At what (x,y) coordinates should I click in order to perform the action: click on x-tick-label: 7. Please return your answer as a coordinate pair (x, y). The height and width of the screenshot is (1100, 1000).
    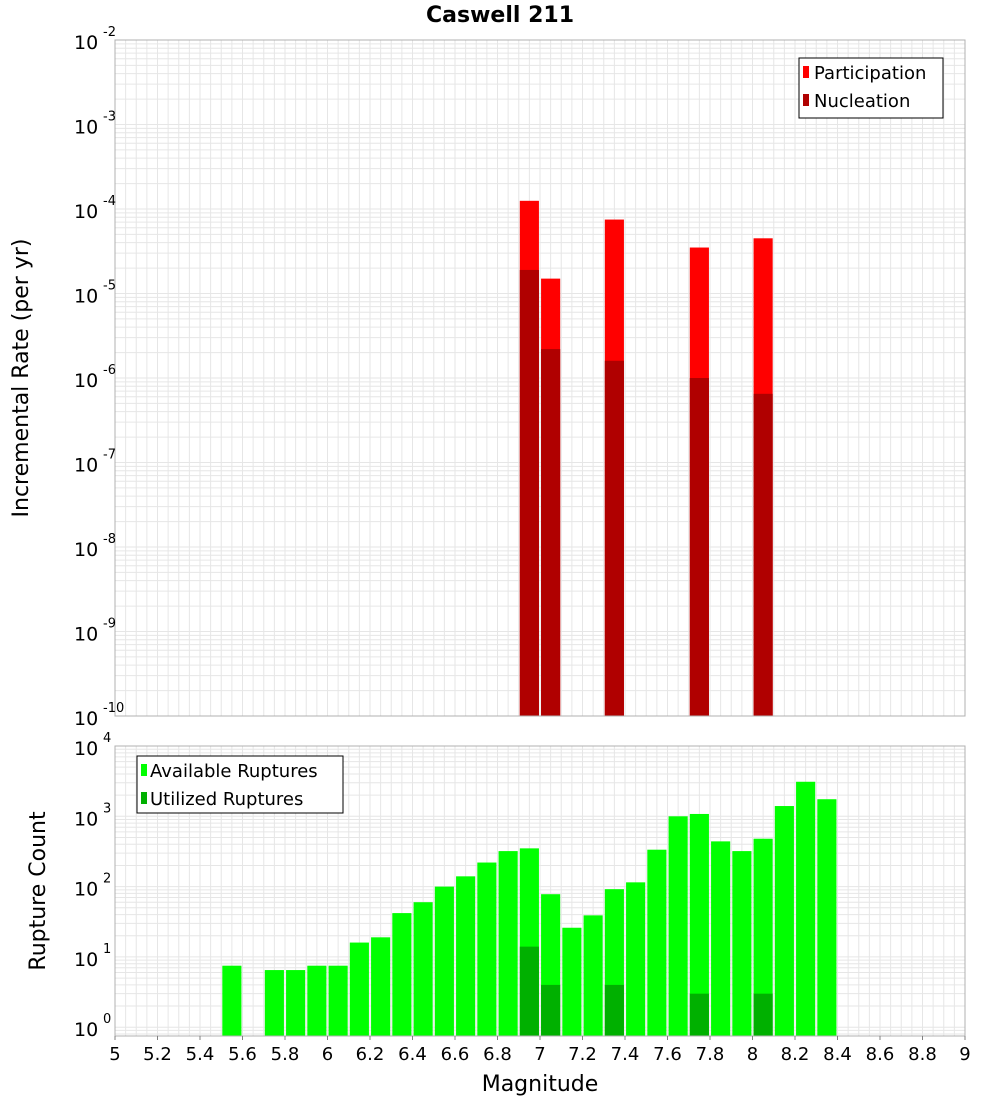
    Looking at the image, I should click on (539, 1054).